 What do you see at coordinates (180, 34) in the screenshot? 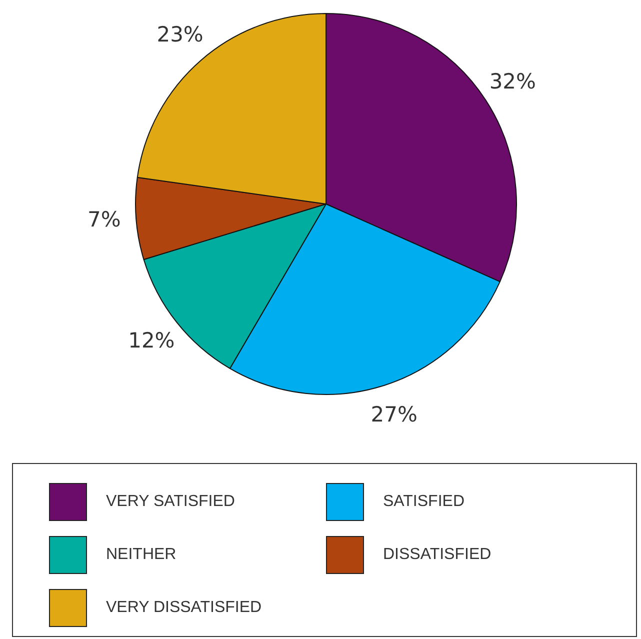
I see `data-label: 23%` at bounding box center [180, 34].